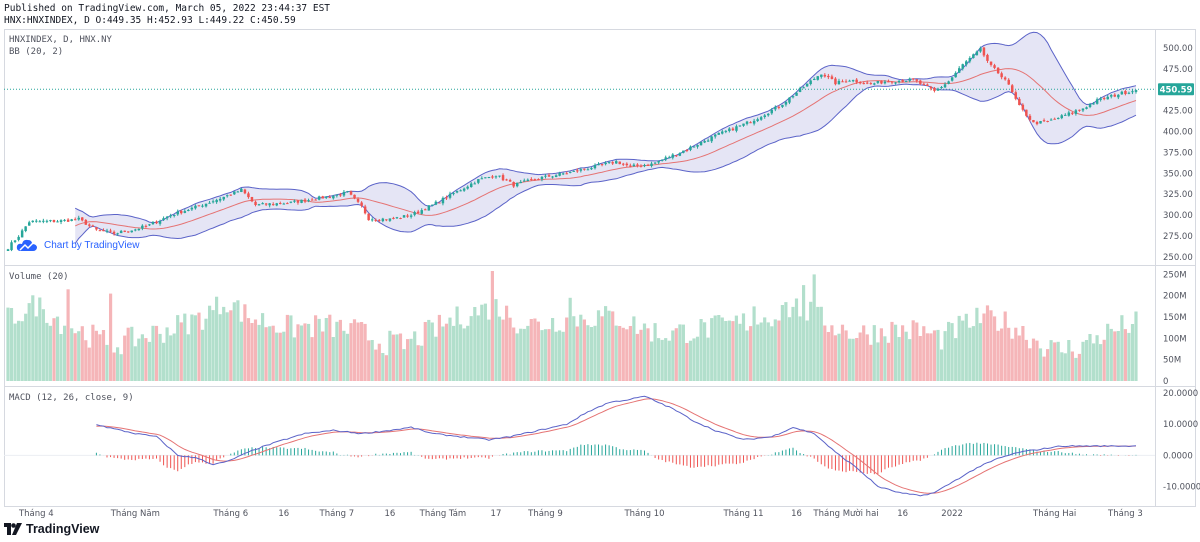 The height and width of the screenshot is (542, 1200). What do you see at coordinates (51, 529) in the screenshot?
I see `tradingview-logo: TradingView` at bounding box center [51, 529].